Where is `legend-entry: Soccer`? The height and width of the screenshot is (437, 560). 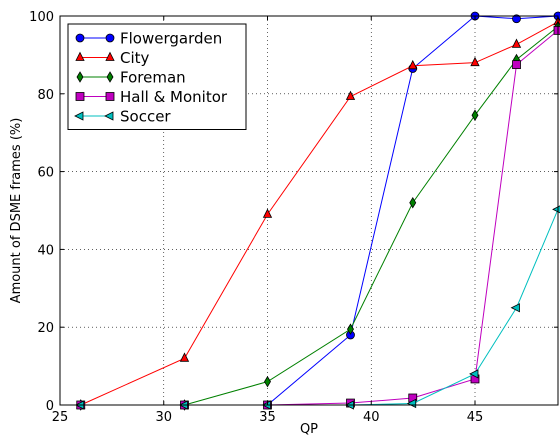 legend-entry: Soccer is located at coordinates (122, 117).